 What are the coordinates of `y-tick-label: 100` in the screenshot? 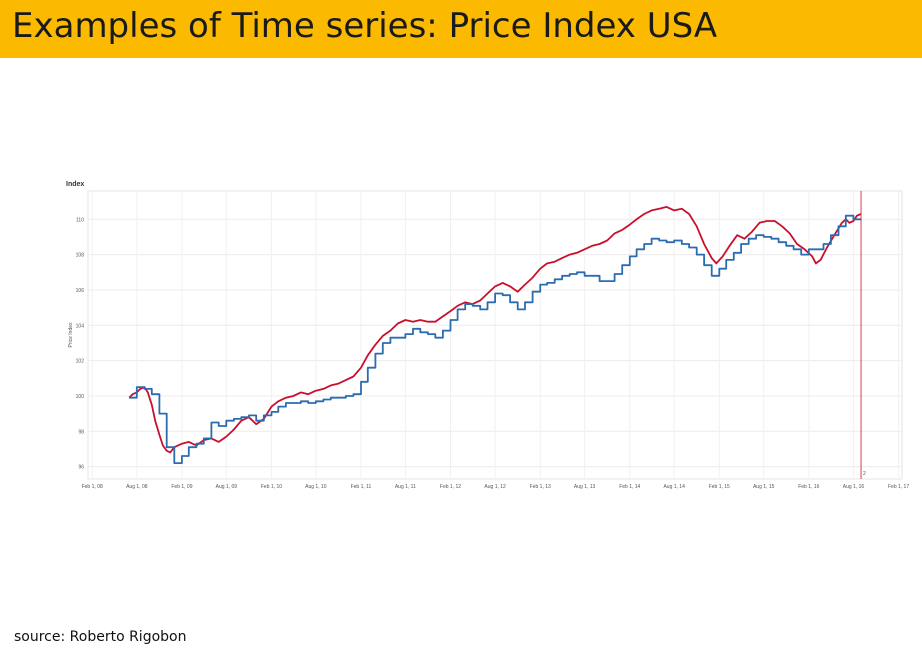 It's located at (80, 397).